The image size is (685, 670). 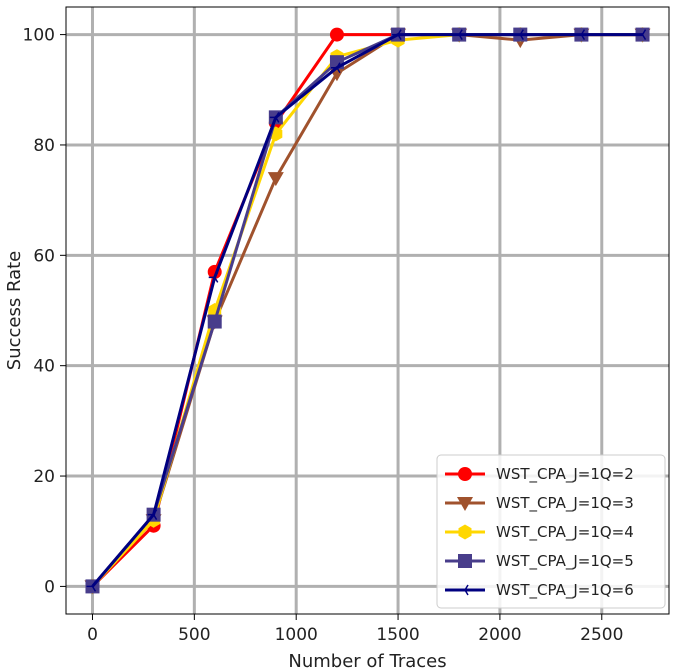 I want to click on y-tick-label: 100, so click(x=39, y=36).